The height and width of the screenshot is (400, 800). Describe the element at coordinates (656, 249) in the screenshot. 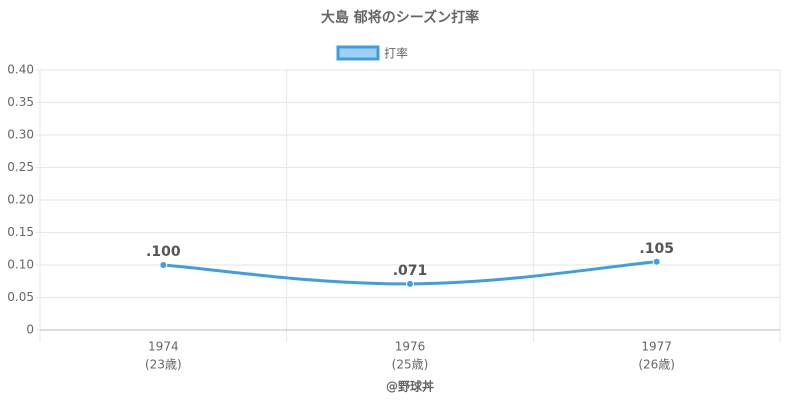

I see `value-label: .105` at that location.